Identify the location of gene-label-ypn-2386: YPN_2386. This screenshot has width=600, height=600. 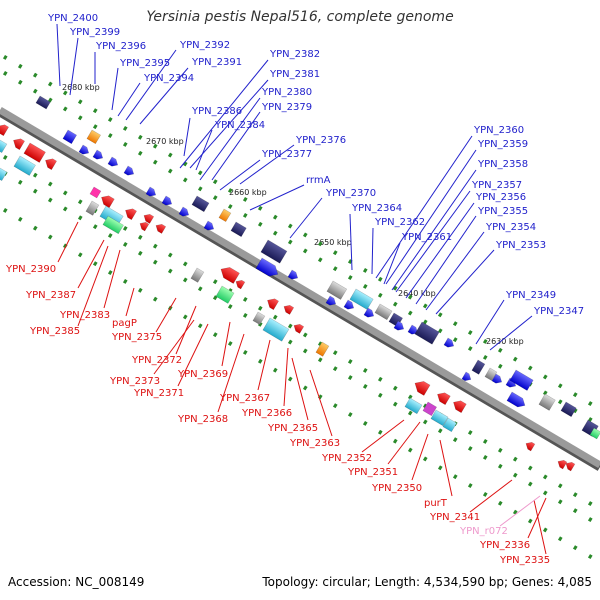
(216, 111).